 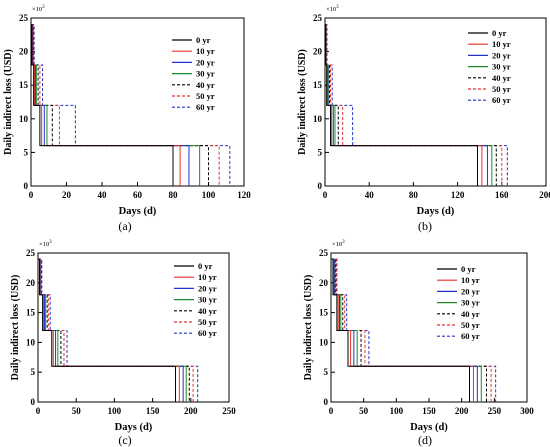 I want to click on x-tick-label: 300, so click(x=527, y=411).